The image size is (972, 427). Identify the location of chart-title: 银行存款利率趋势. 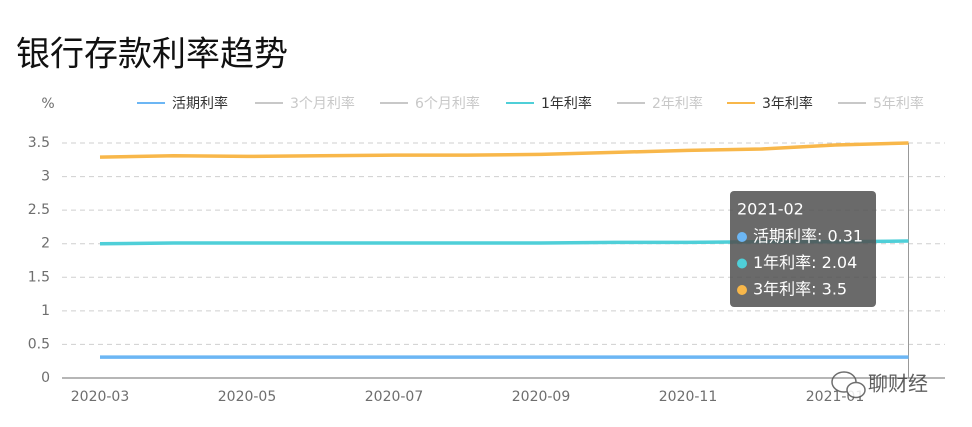
(152, 55).